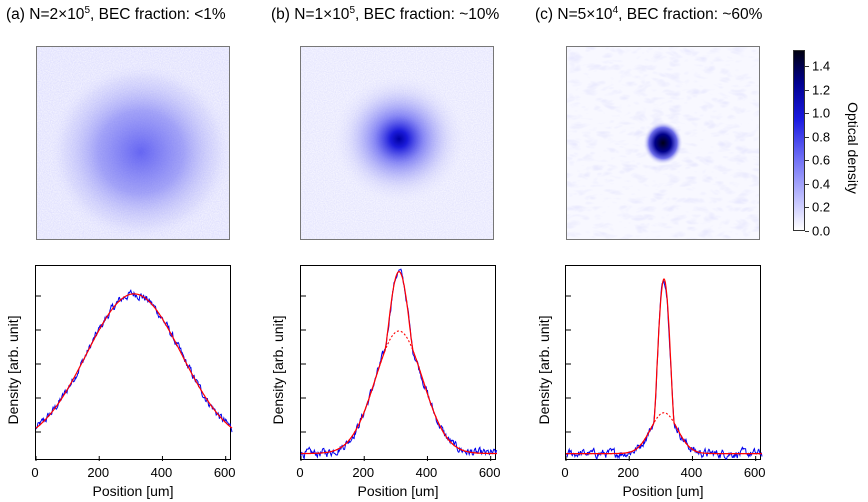 The width and height of the screenshot is (868, 502). What do you see at coordinates (821, 113) in the screenshot?
I see `colorbar-tick-label: 1.0` at bounding box center [821, 113].